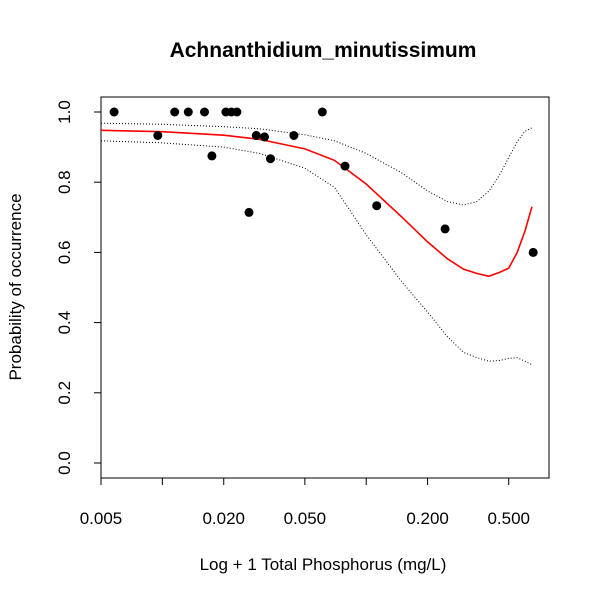 This screenshot has width=600, height=600. What do you see at coordinates (323, 50) in the screenshot?
I see `chart-title: Achnanthidium_minutissimum` at bounding box center [323, 50].